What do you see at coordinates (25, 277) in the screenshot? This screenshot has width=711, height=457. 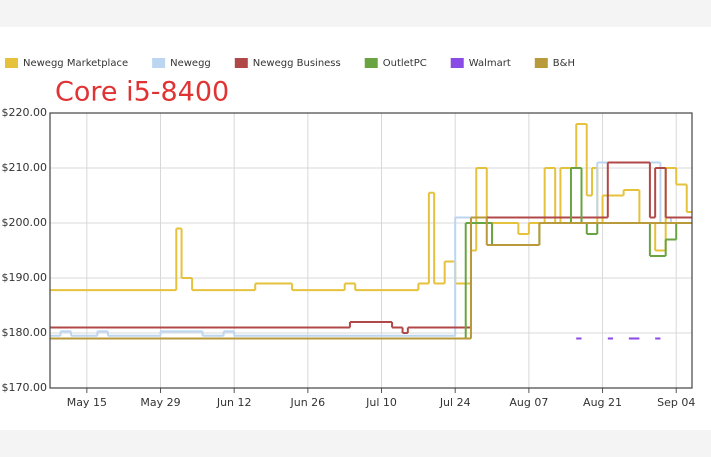 I see `y-tick-label: $190.00` at bounding box center [25, 277].